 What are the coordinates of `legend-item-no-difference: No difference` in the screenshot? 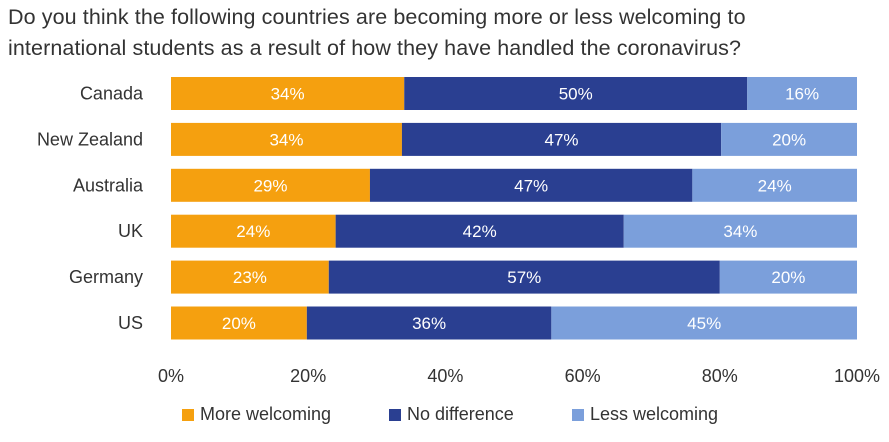 It's located at (451, 414).